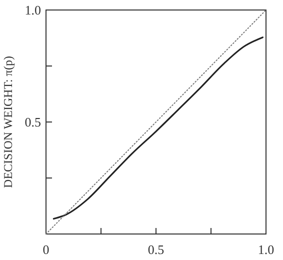 This screenshot has height=260, width=283. I want to click on x-tick-label: 0, so click(46, 249).